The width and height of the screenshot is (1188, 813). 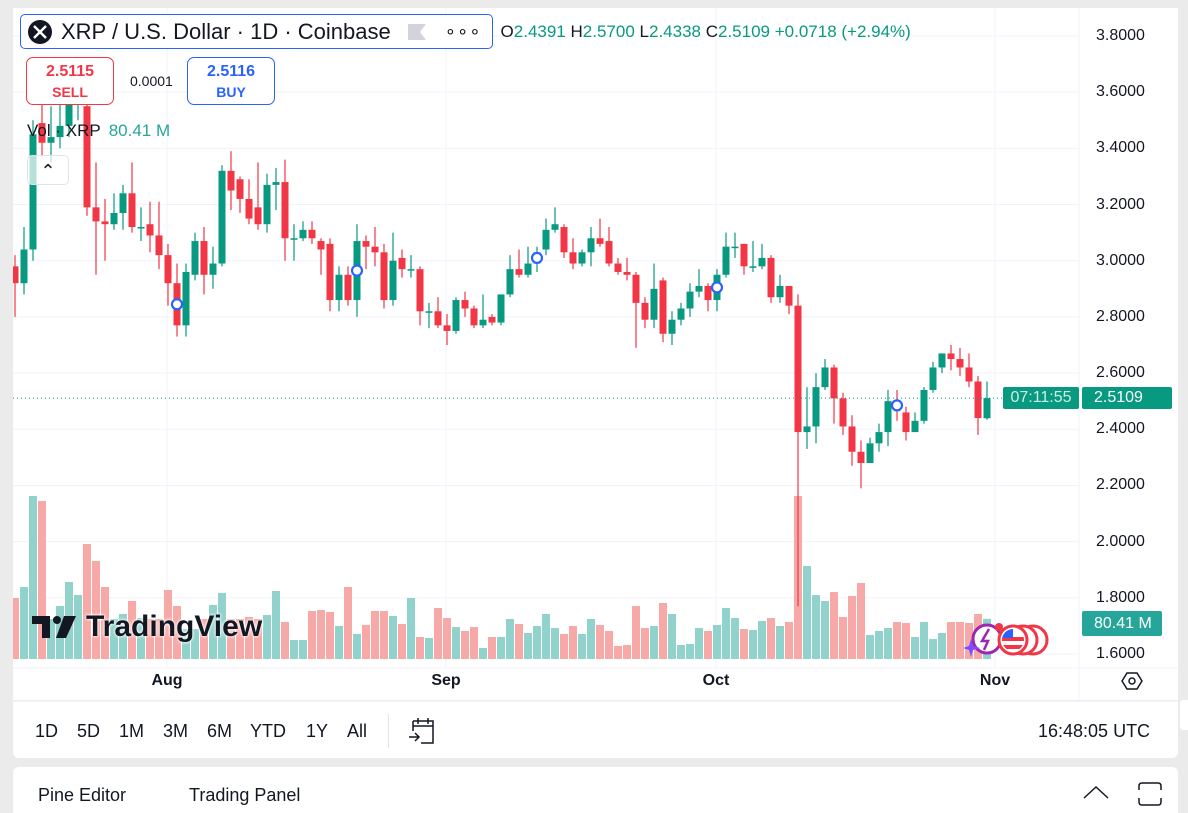 I want to click on buy-button: 2.5116 BUY, so click(x=231, y=81).